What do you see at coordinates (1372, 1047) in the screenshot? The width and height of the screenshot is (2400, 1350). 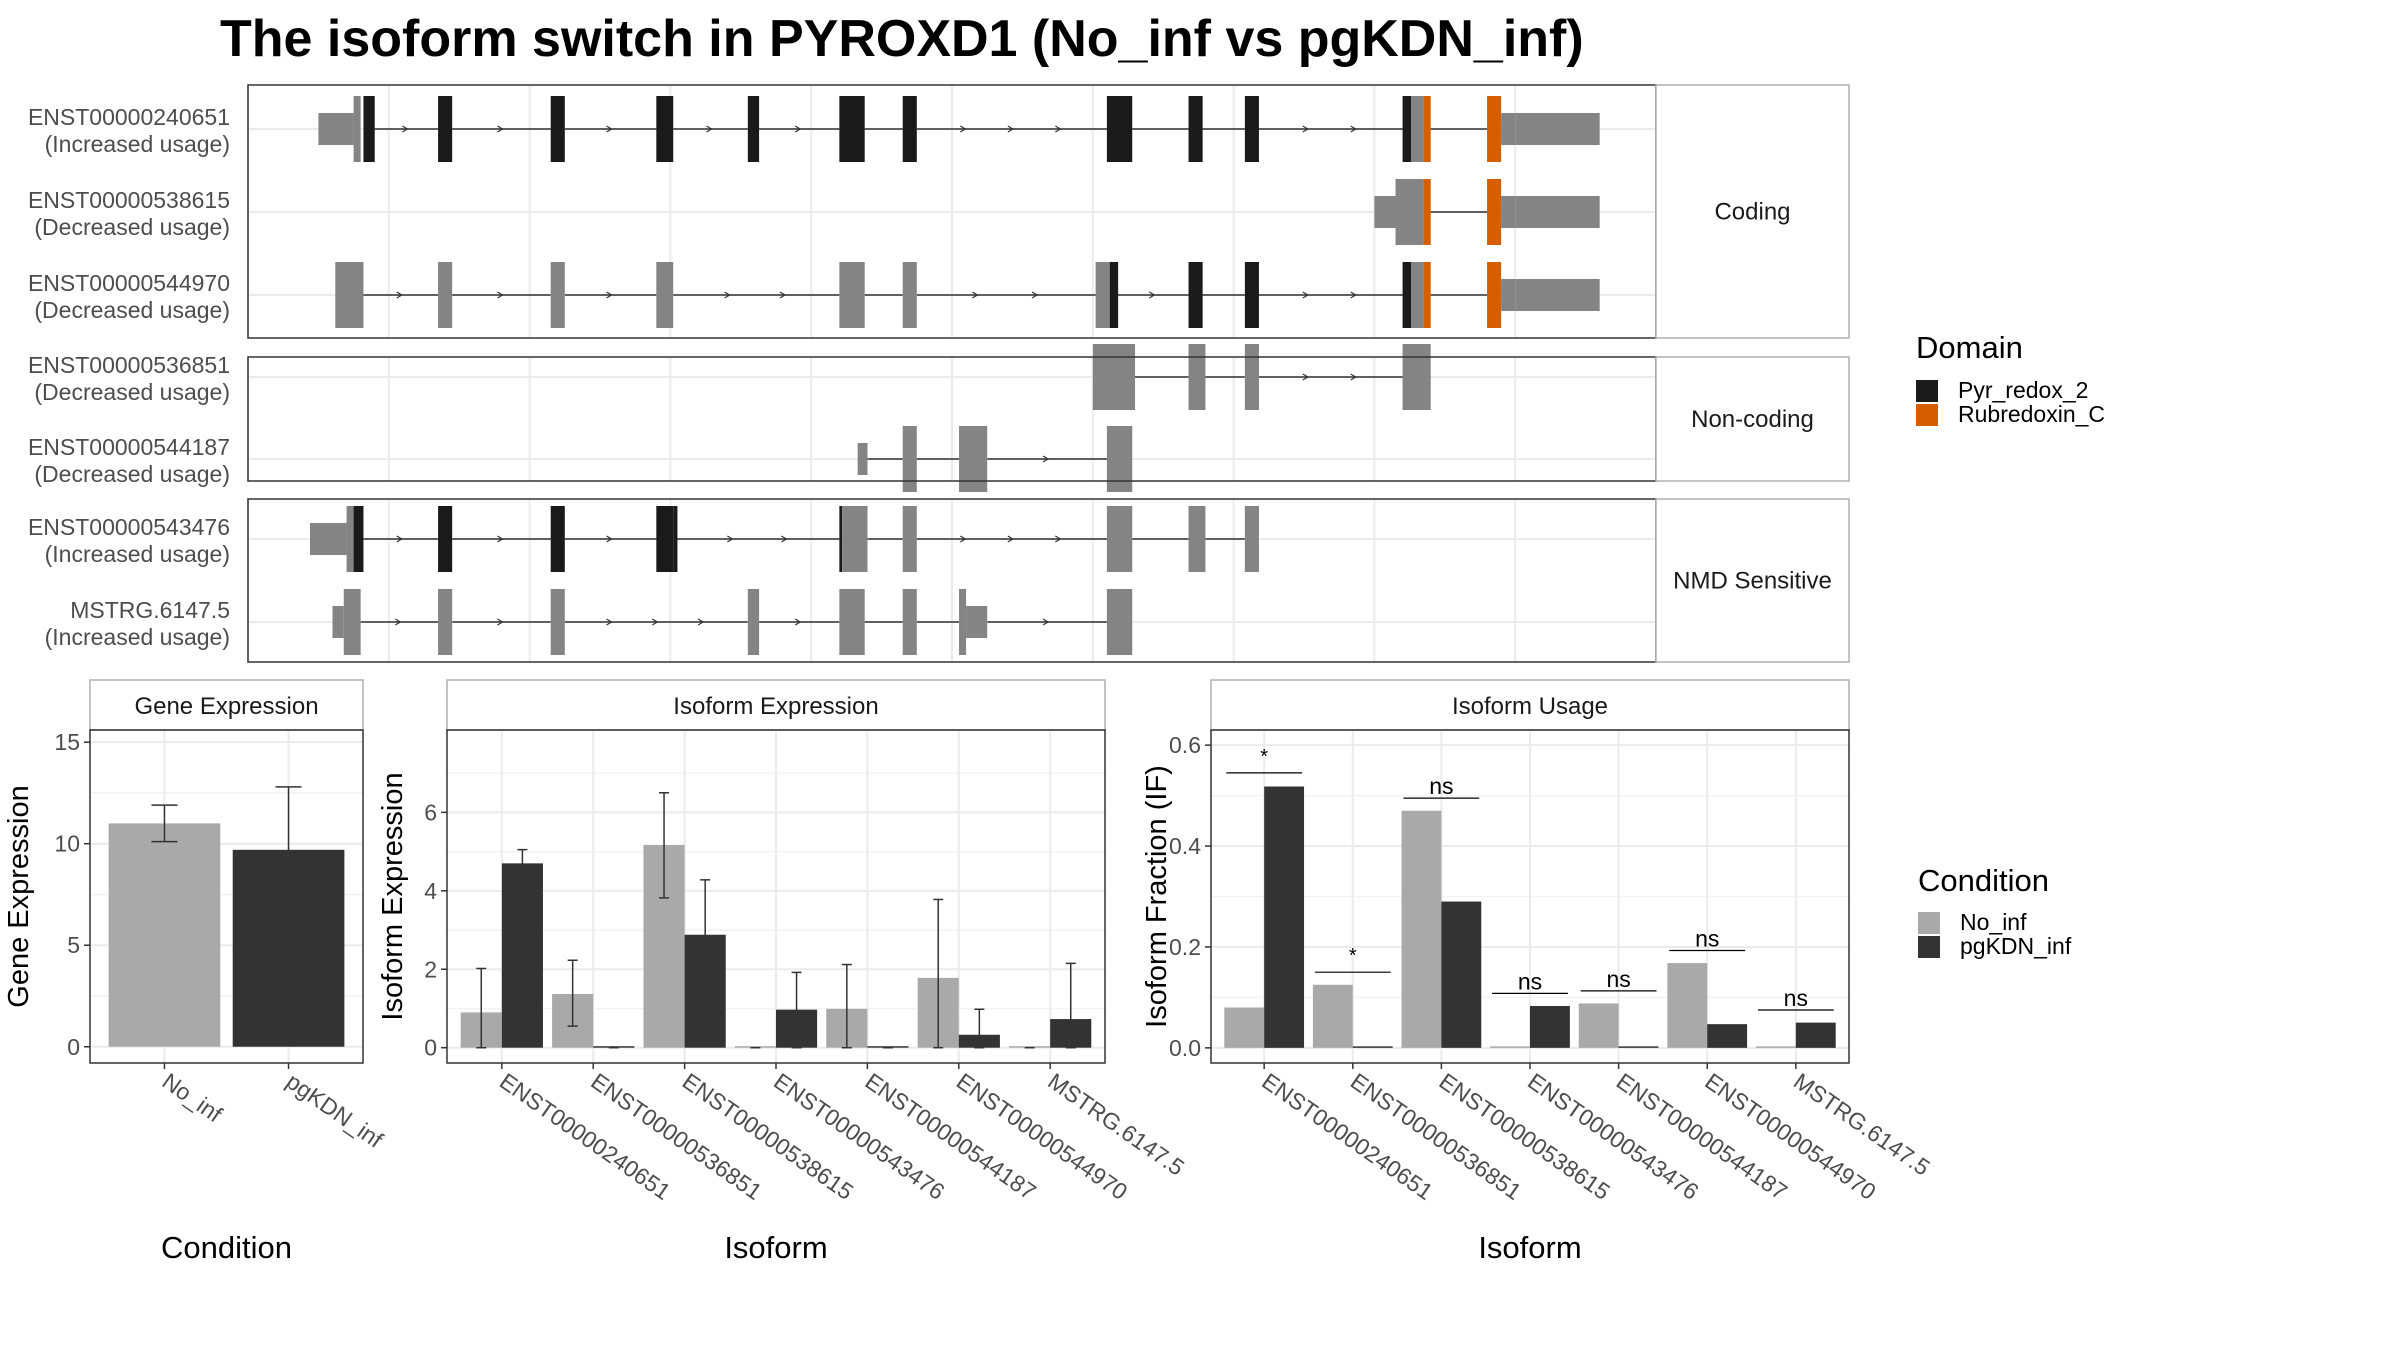 I see `bar-pgKDN_inf-ENST00000536851` at bounding box center [1372, 1047].